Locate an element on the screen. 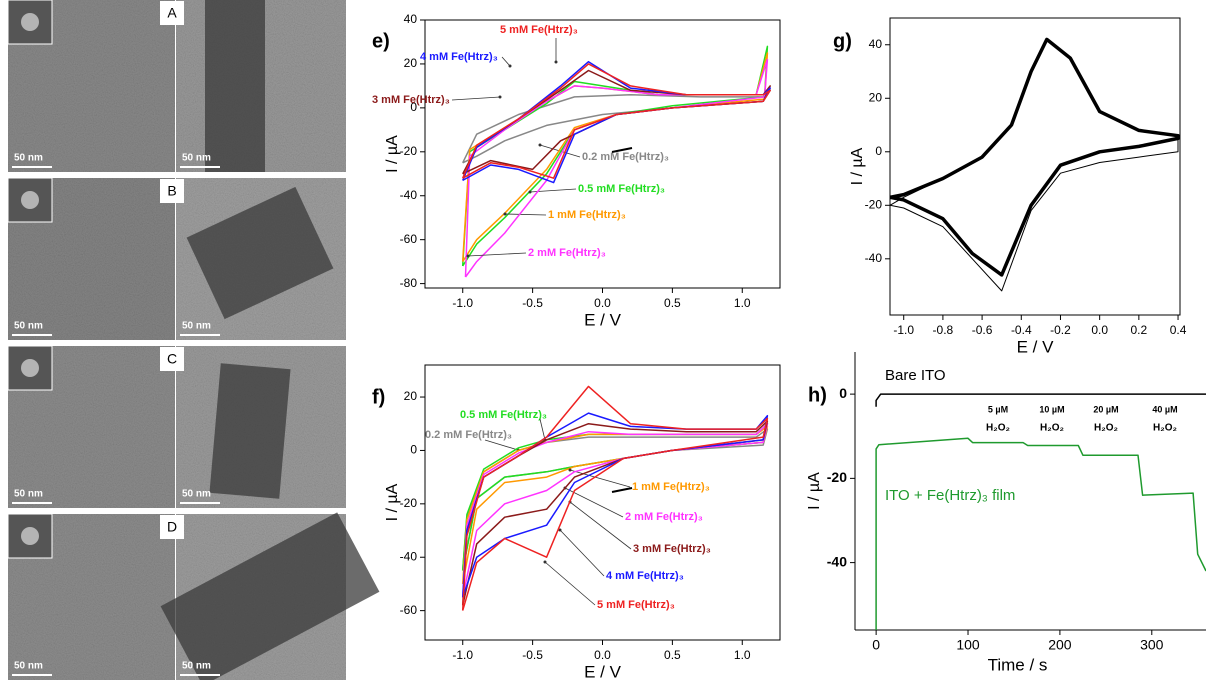 This screenshot has height=685, width=1206. panel-label: g) is located at coordinates (842, 41).